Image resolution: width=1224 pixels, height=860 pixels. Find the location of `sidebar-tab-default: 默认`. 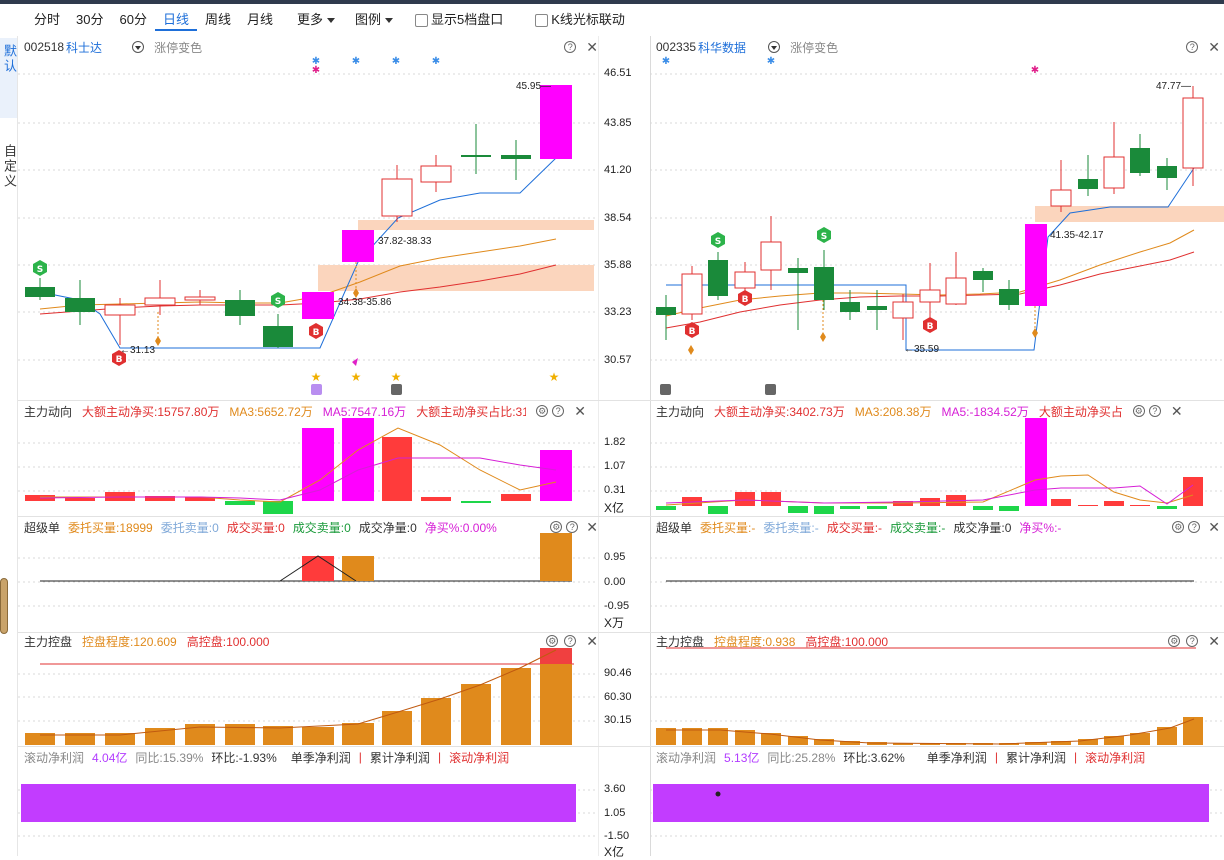

sidebar-tab-default: 默认 is located at coordinates (8, 78).